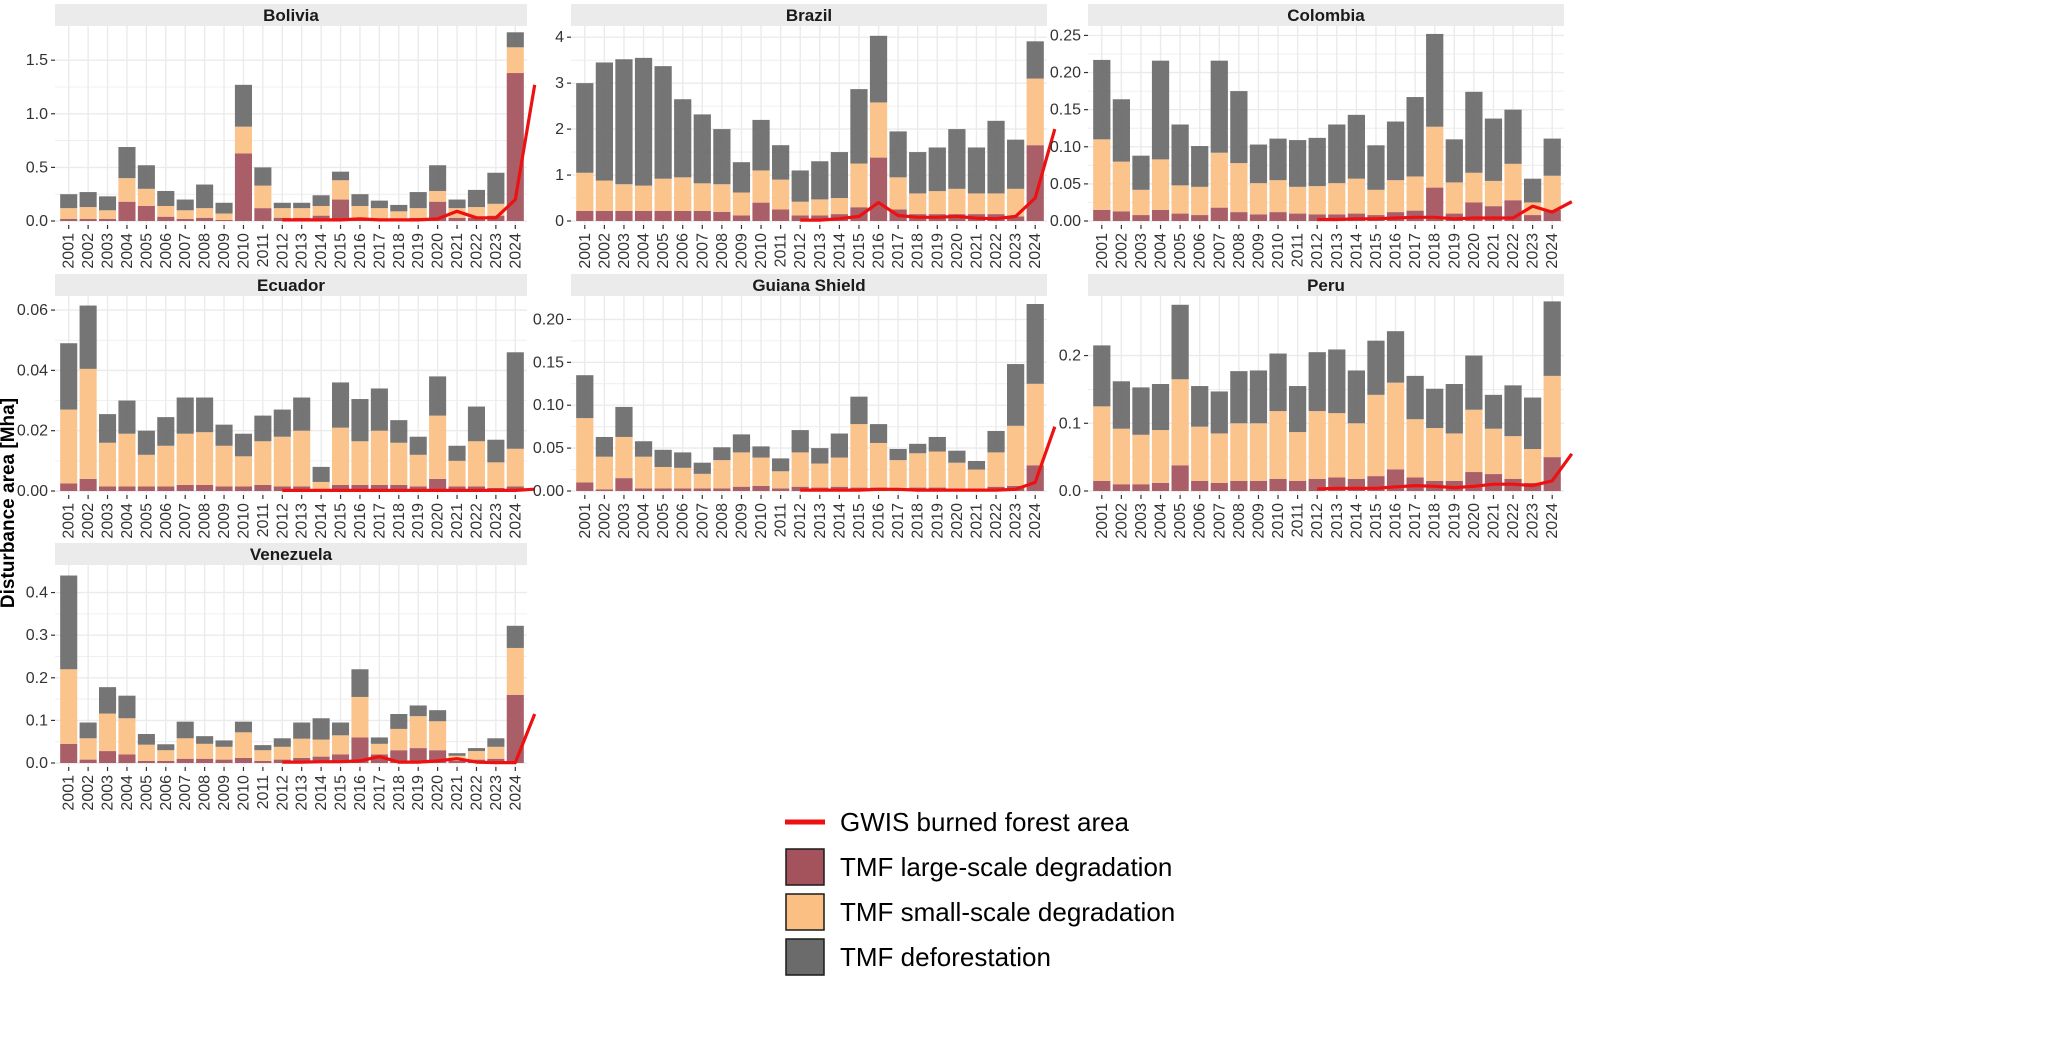 Image resolution: width=2067 pixels, height=1060 pixels. I want to click on bar-tmf-small-scale-degradation-2020, so click(1474, 441).